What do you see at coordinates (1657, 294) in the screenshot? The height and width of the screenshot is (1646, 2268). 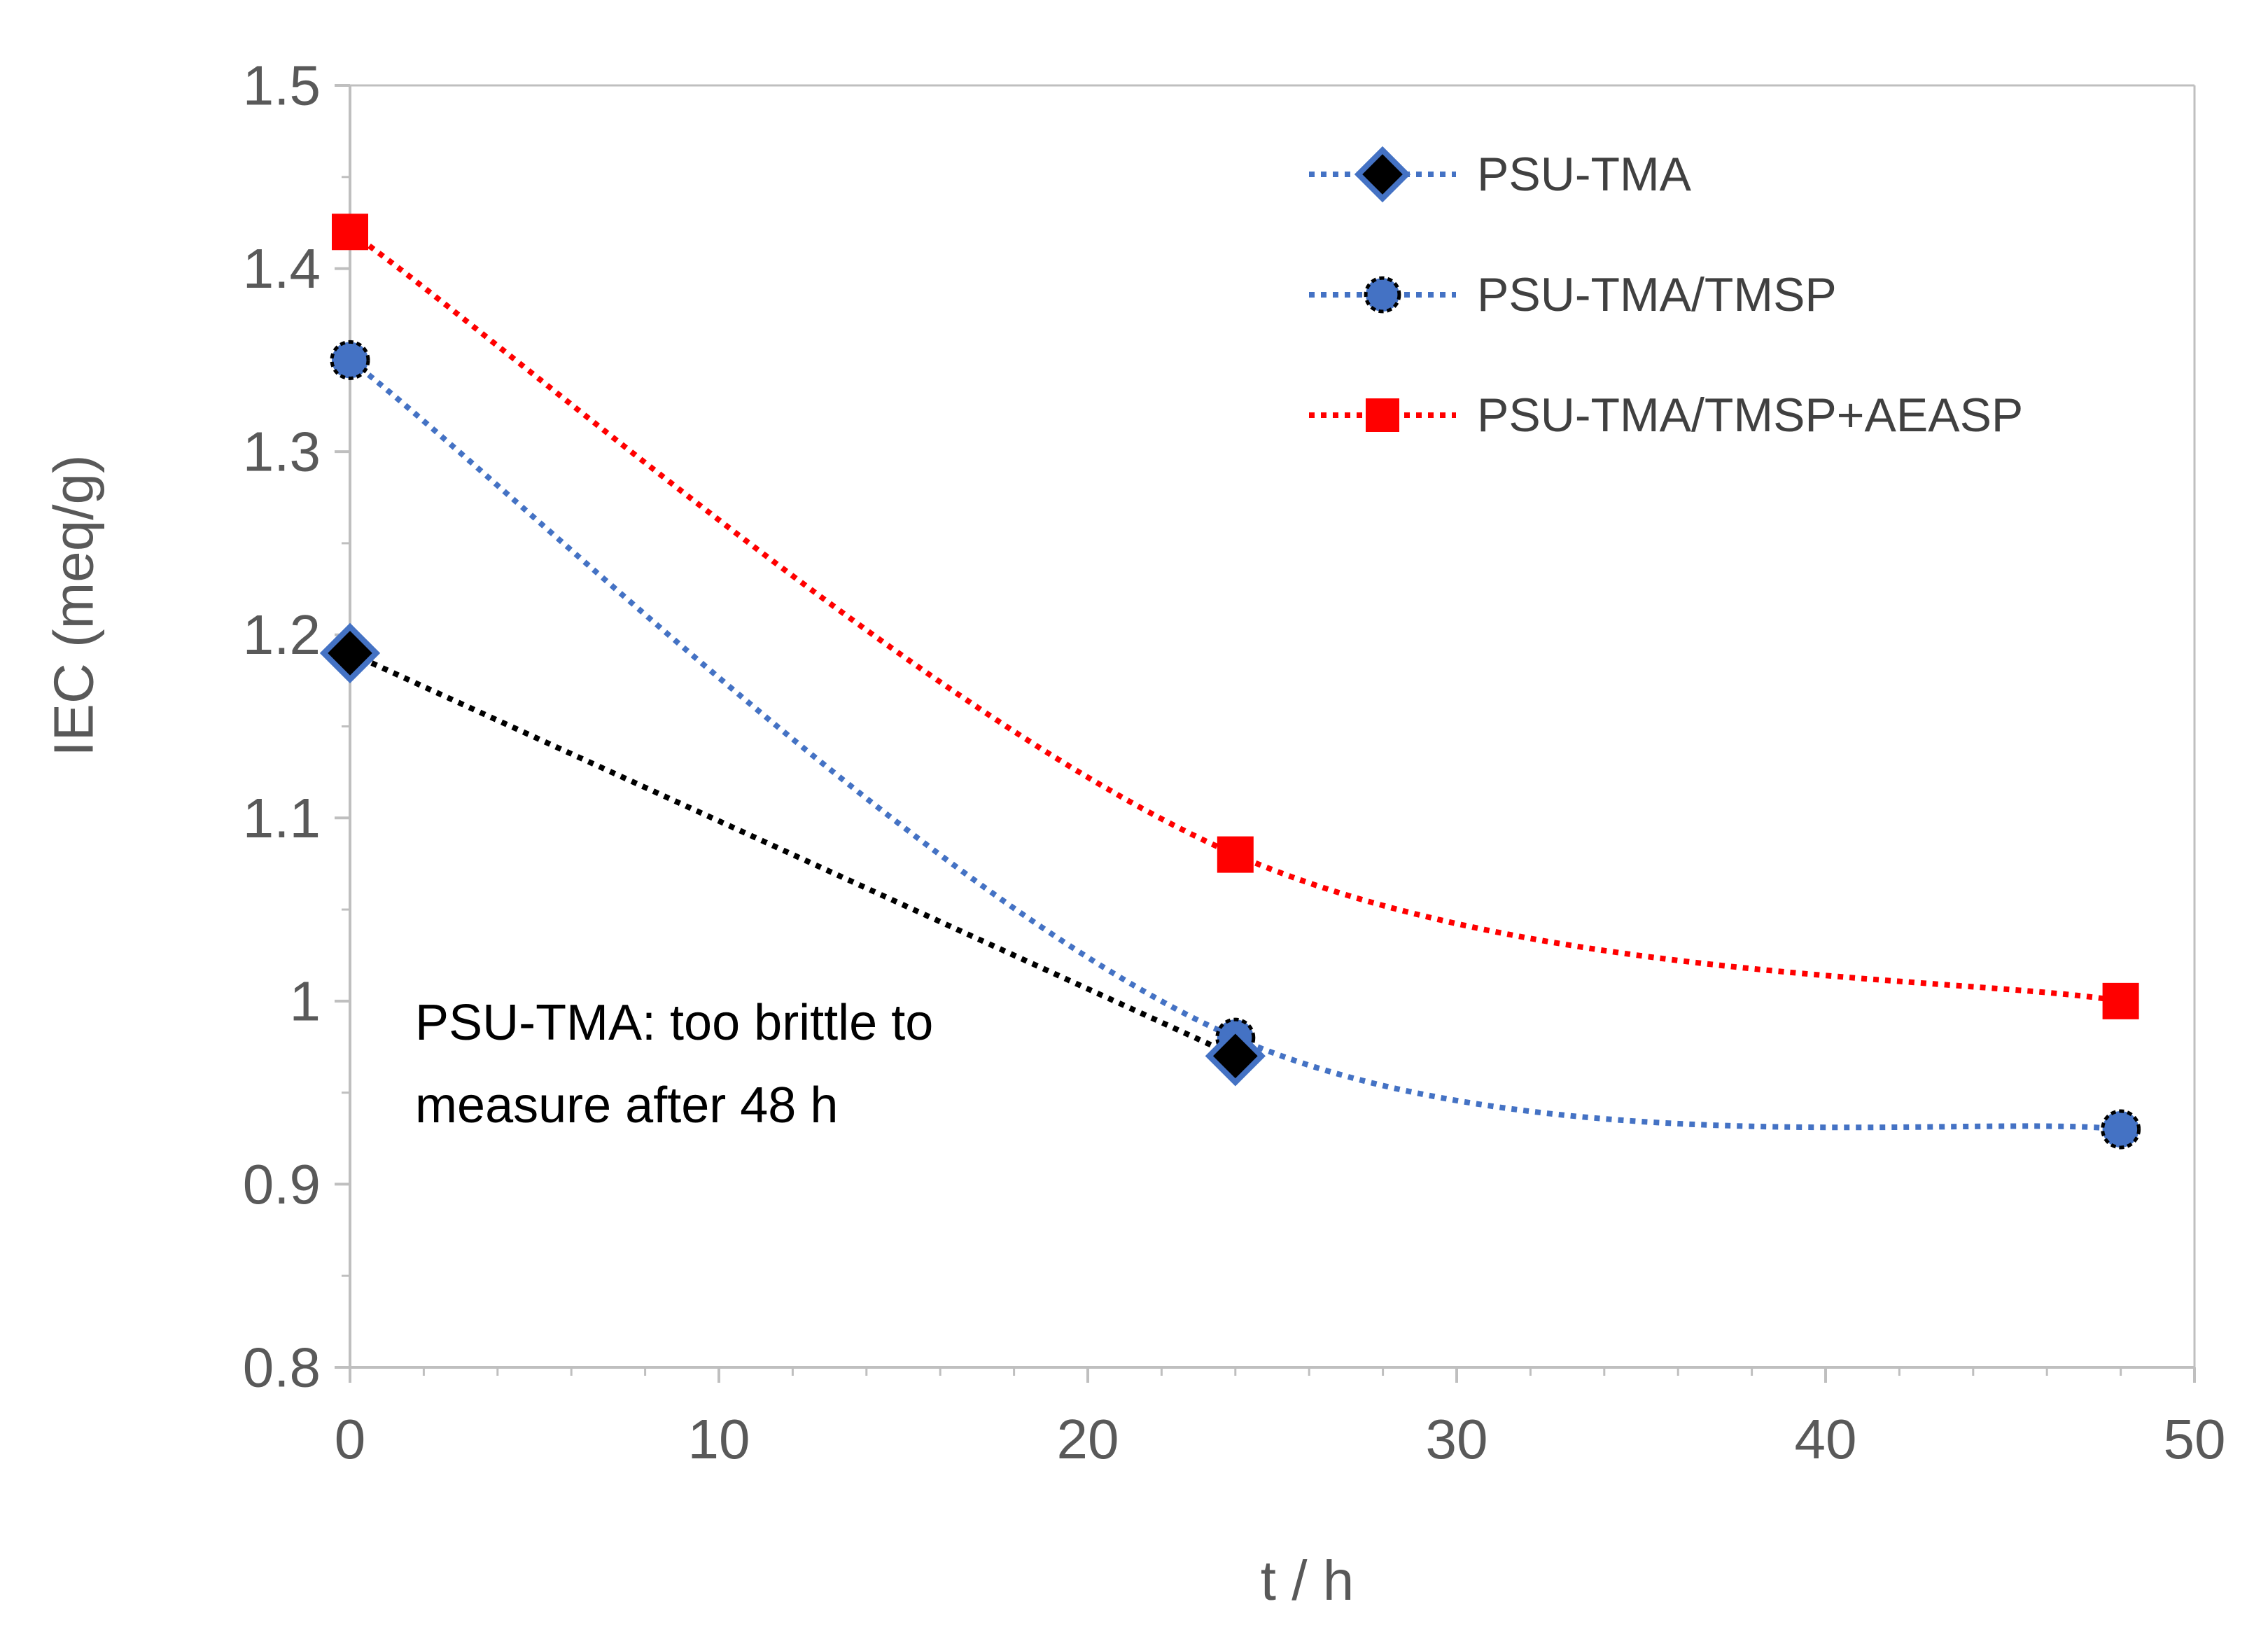 I see `legend-label-1: PSU-TMA/TMSP` at bounding box center [1657, 294].